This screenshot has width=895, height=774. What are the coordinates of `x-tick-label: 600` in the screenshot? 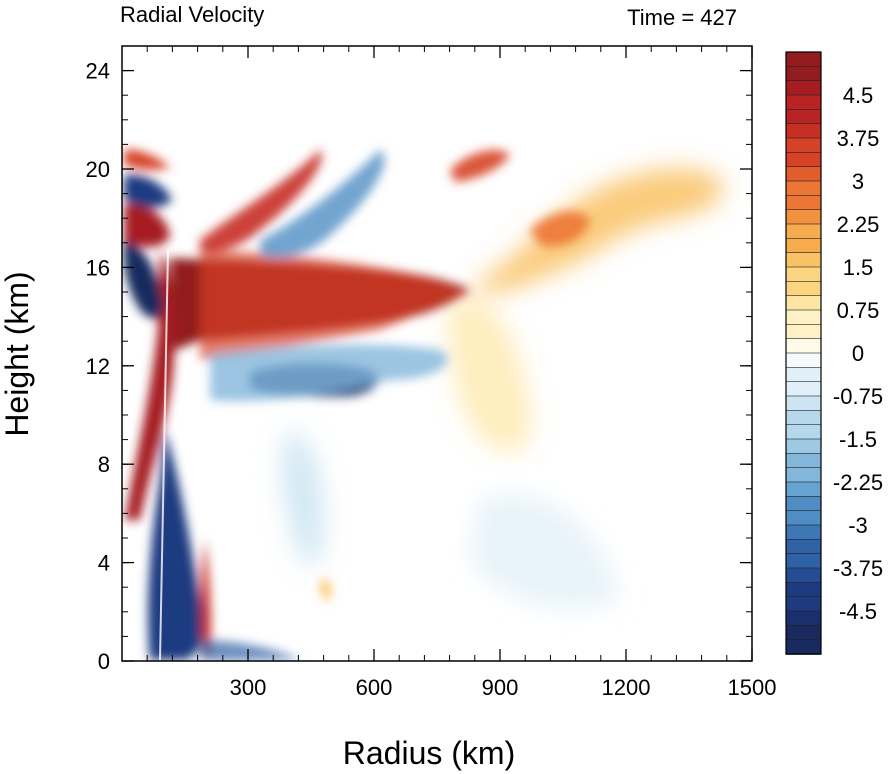 It's located at (374, 687).